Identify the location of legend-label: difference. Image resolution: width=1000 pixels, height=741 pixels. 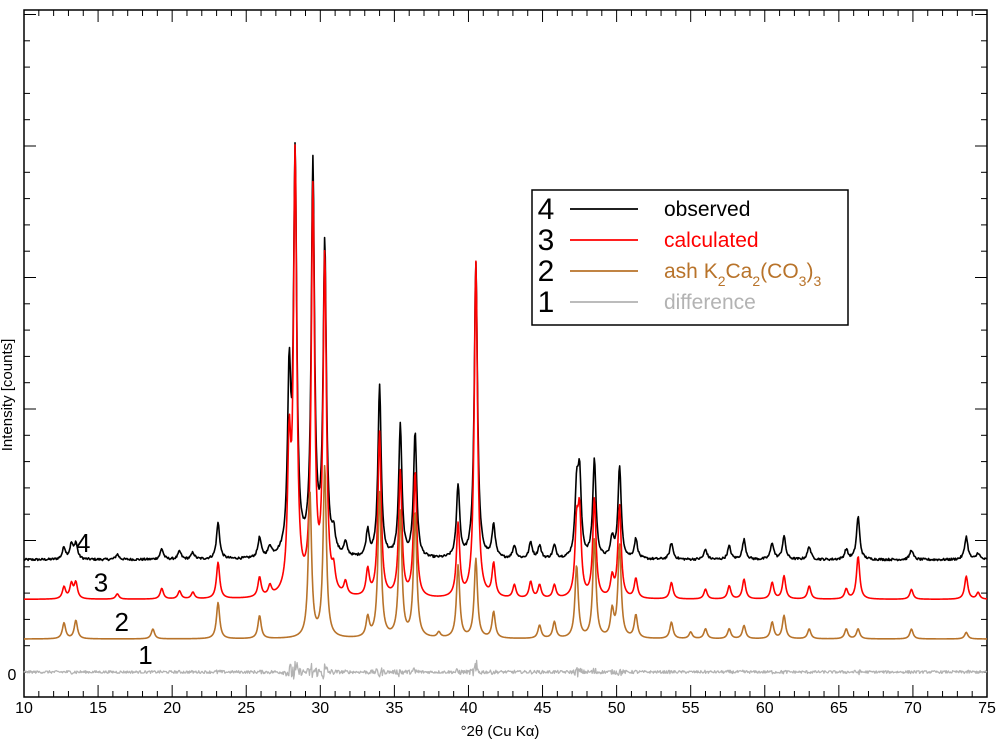
(710, 302).